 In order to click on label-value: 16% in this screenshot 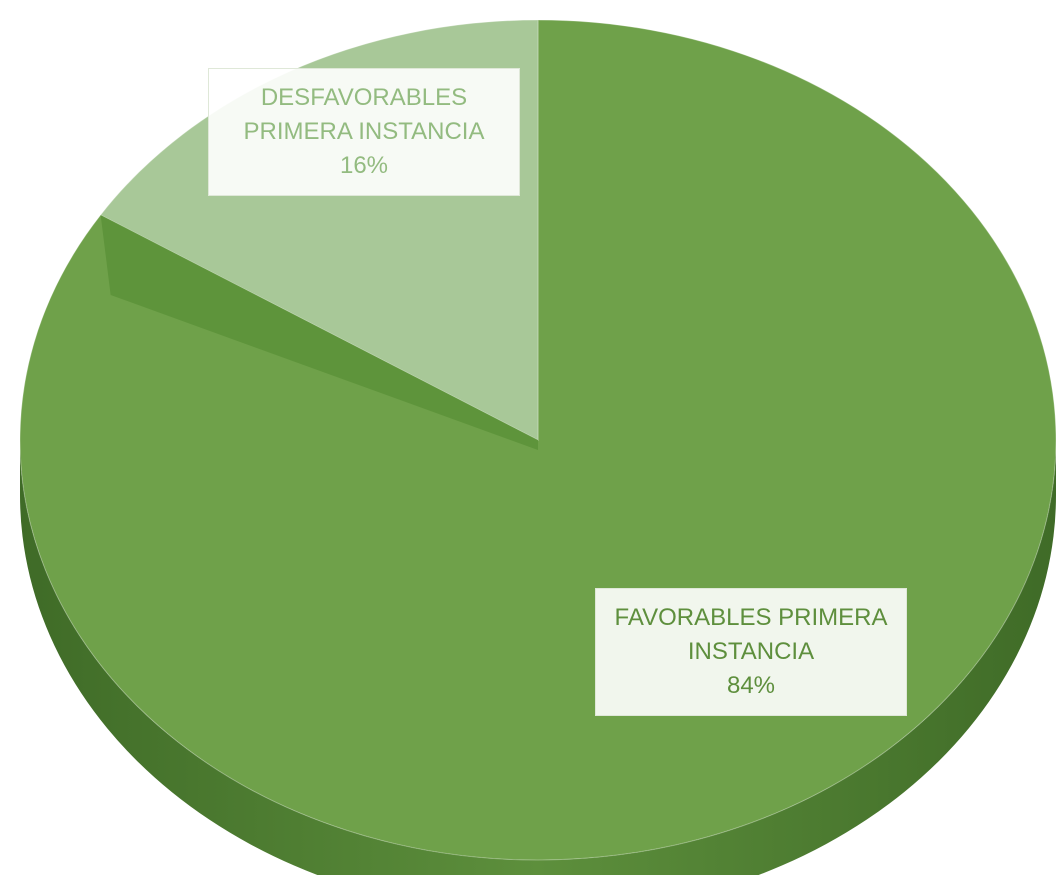, I will do `click(364, 165)`.